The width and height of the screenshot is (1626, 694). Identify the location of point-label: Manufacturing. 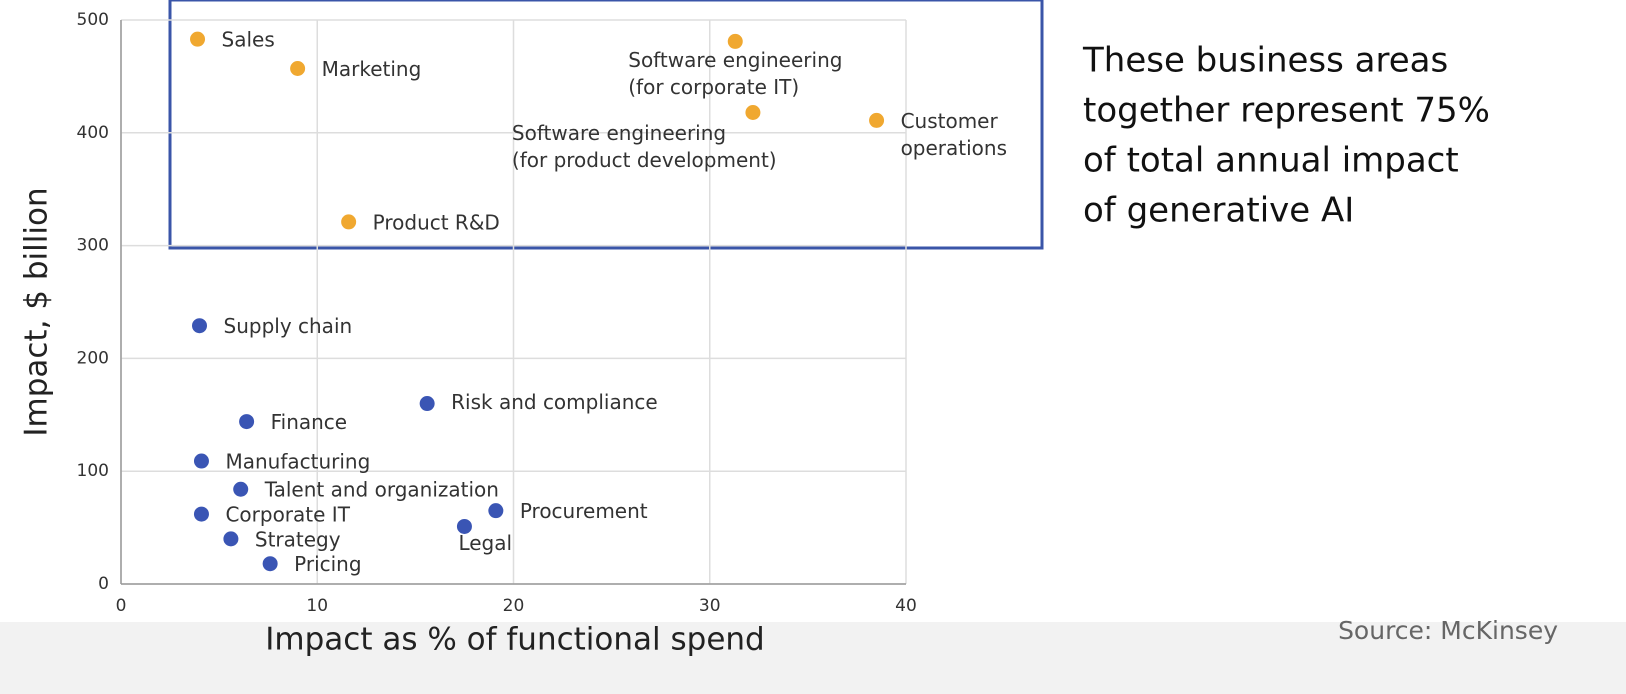
(297, 462).